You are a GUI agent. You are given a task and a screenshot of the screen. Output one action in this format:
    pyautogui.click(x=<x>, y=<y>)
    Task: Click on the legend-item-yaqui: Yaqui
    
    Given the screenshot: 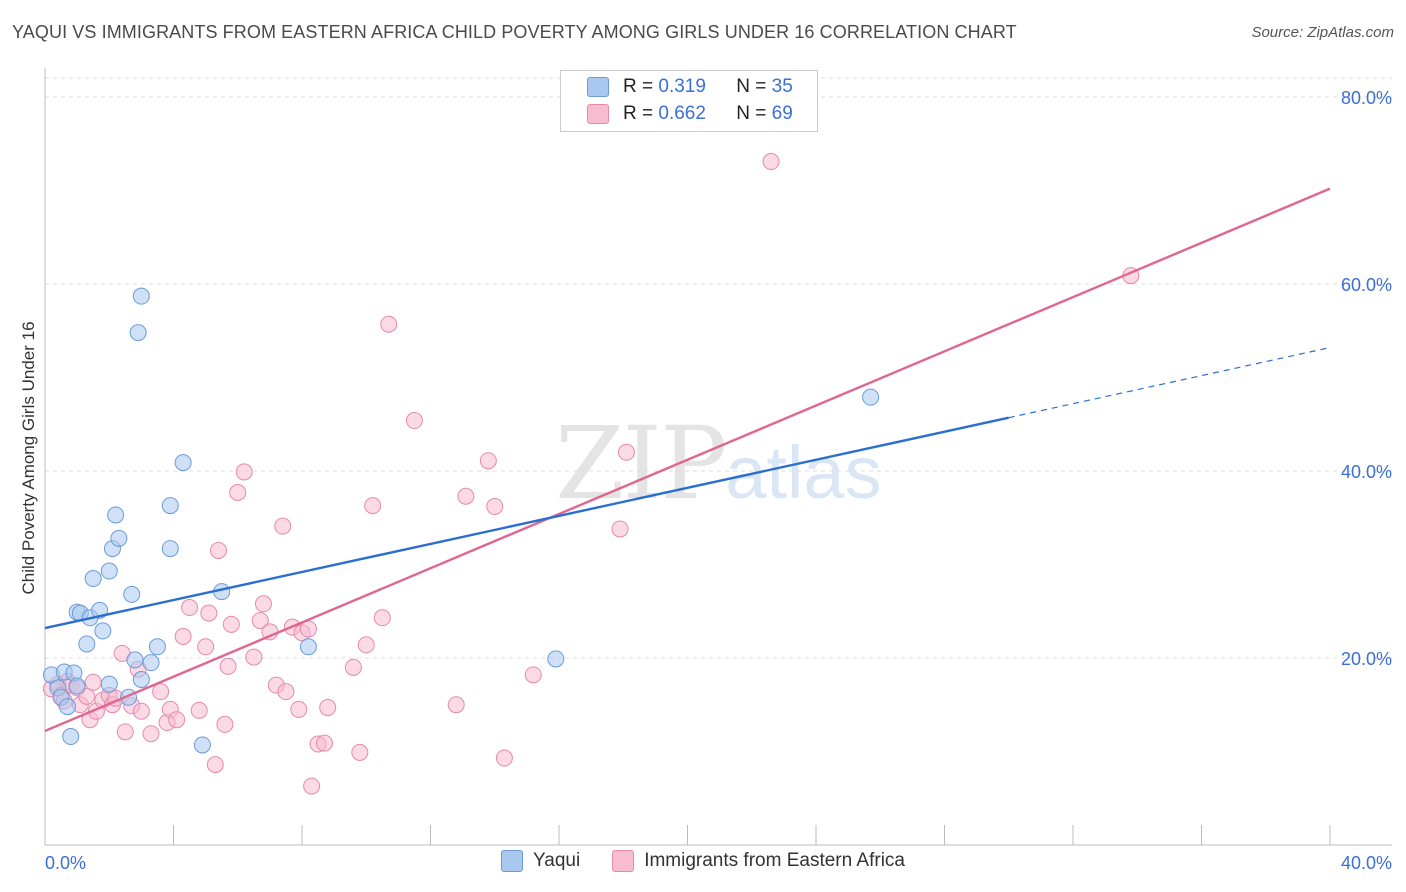 What is the action you would take?
    pyautogui.click(x=540, y=861)
    